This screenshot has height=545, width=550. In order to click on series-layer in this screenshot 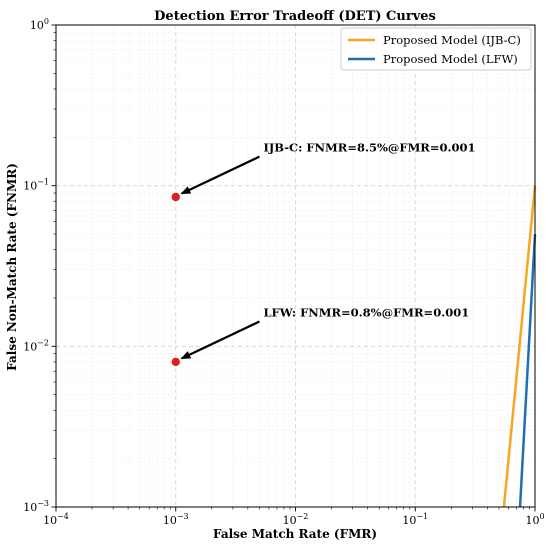, I will do `click(519, 346)`.